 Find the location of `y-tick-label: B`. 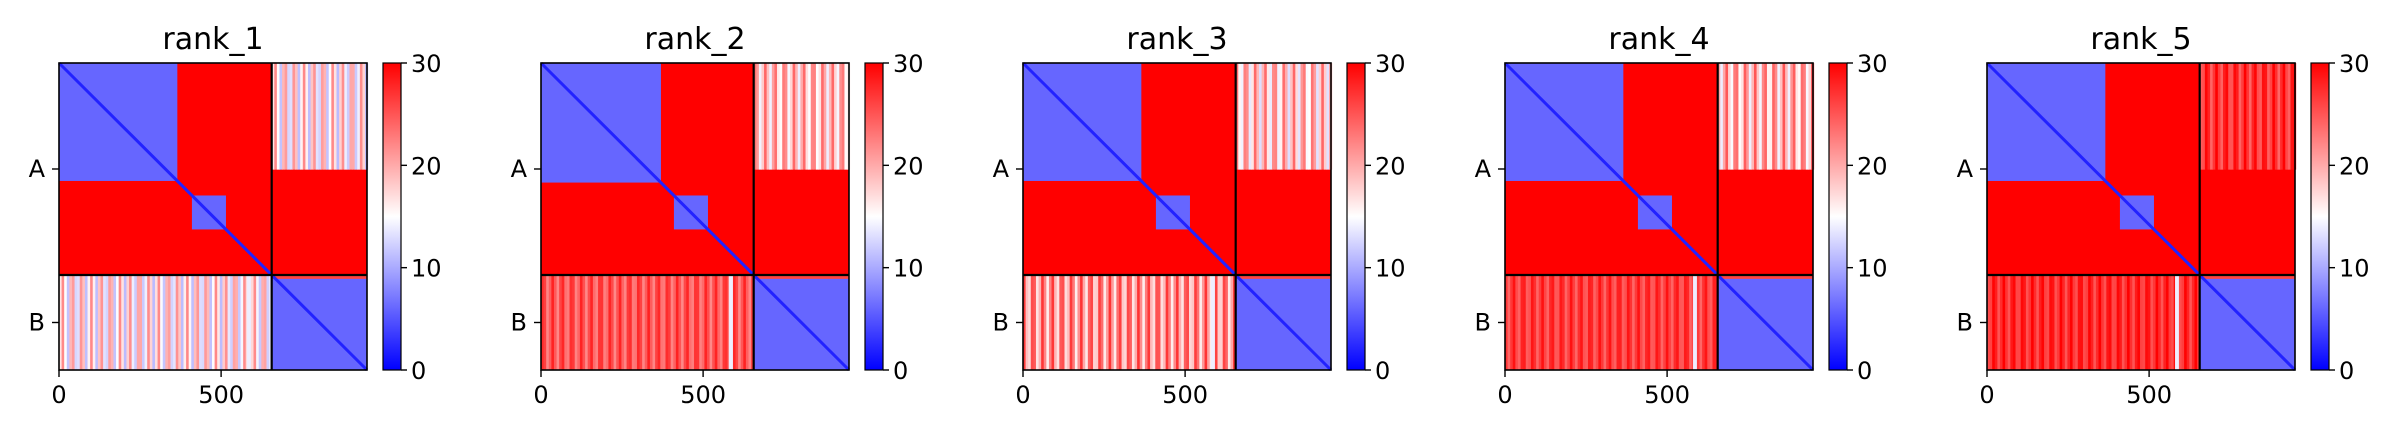

y-tick-label: B is located at coordinates (519, 322).